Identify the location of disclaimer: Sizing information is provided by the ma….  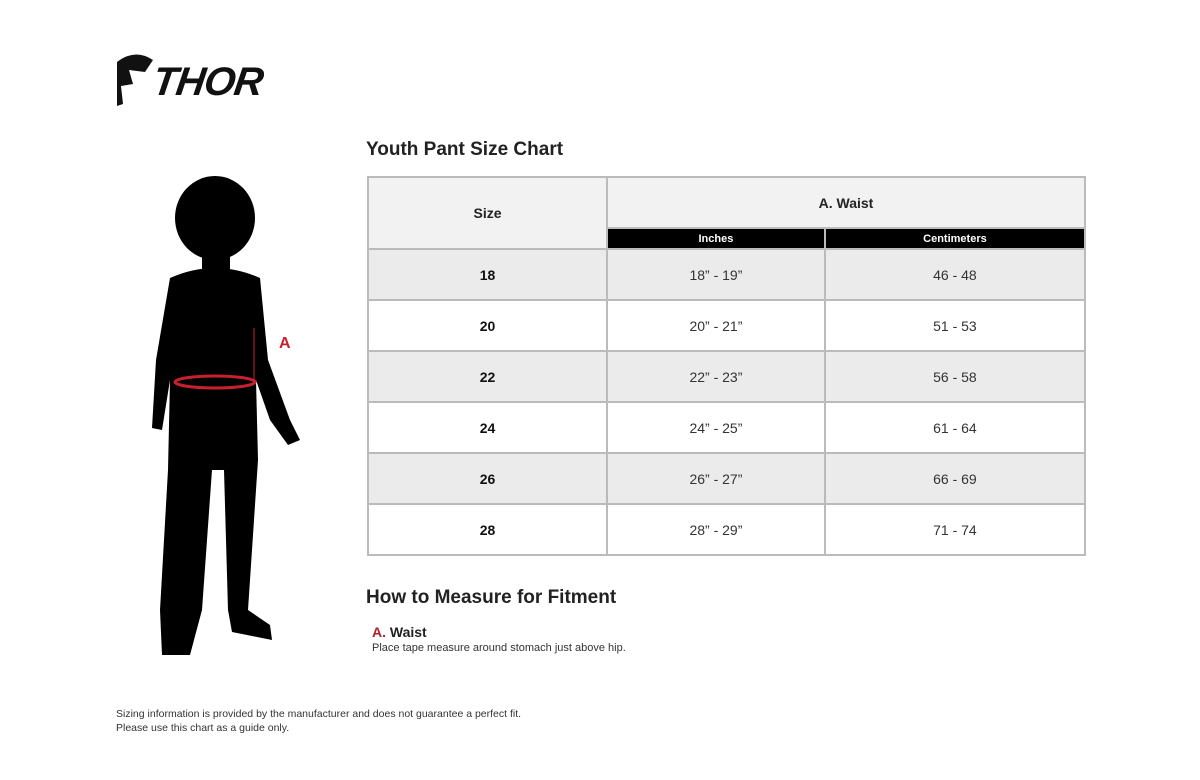
(318, 721).